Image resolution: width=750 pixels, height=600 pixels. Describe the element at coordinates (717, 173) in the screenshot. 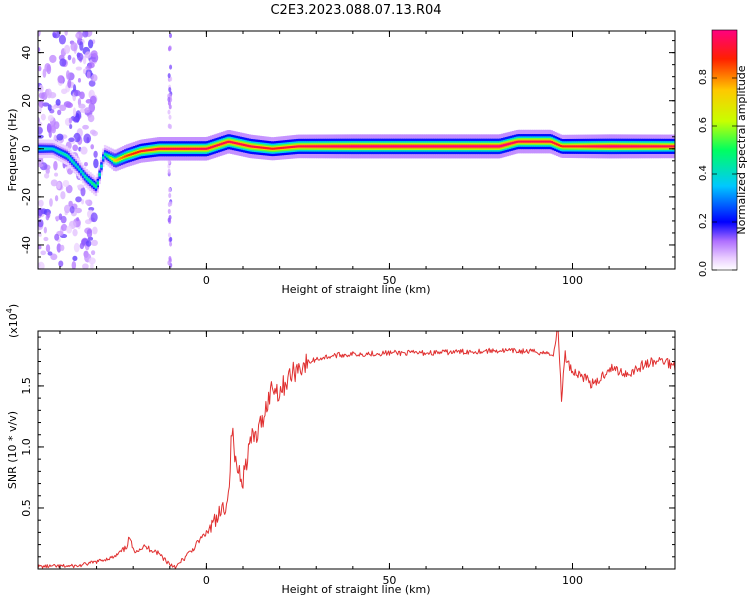

I see `colorbar-ticks: 0.0 0.2 0.4 0.6 0.8` at that location.